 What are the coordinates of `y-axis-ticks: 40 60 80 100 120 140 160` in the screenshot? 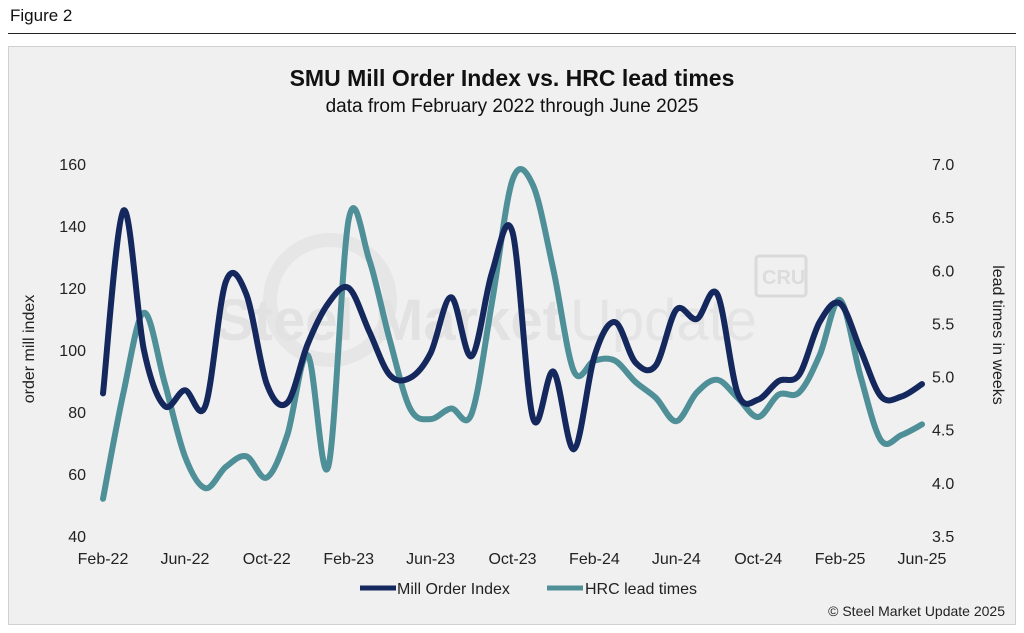 It's located at (72, 351).